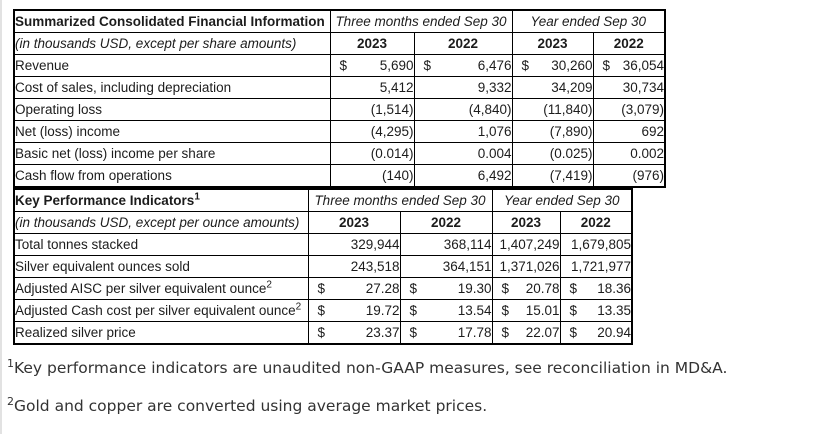  I want to click on row-label-superscript: 2, so click(298, 307).